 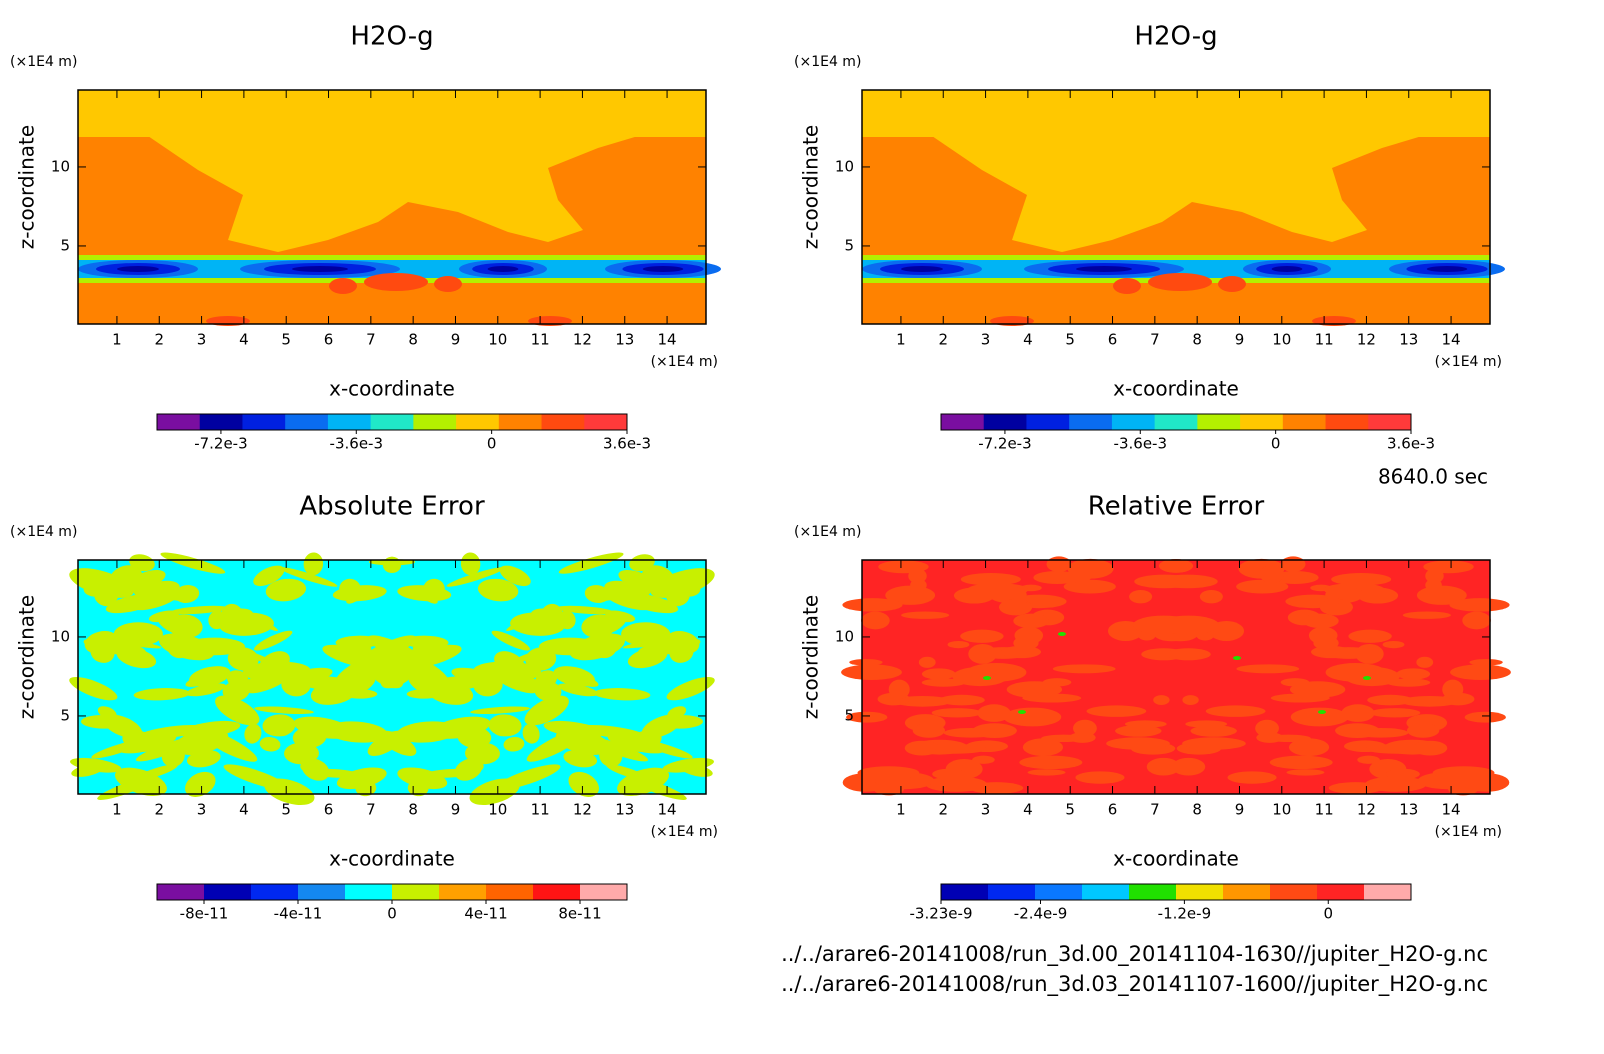 What do you see at coordinates (392, 422) in the screenshot?
I see `colorbar-frame` at bounding box center [392, 422].